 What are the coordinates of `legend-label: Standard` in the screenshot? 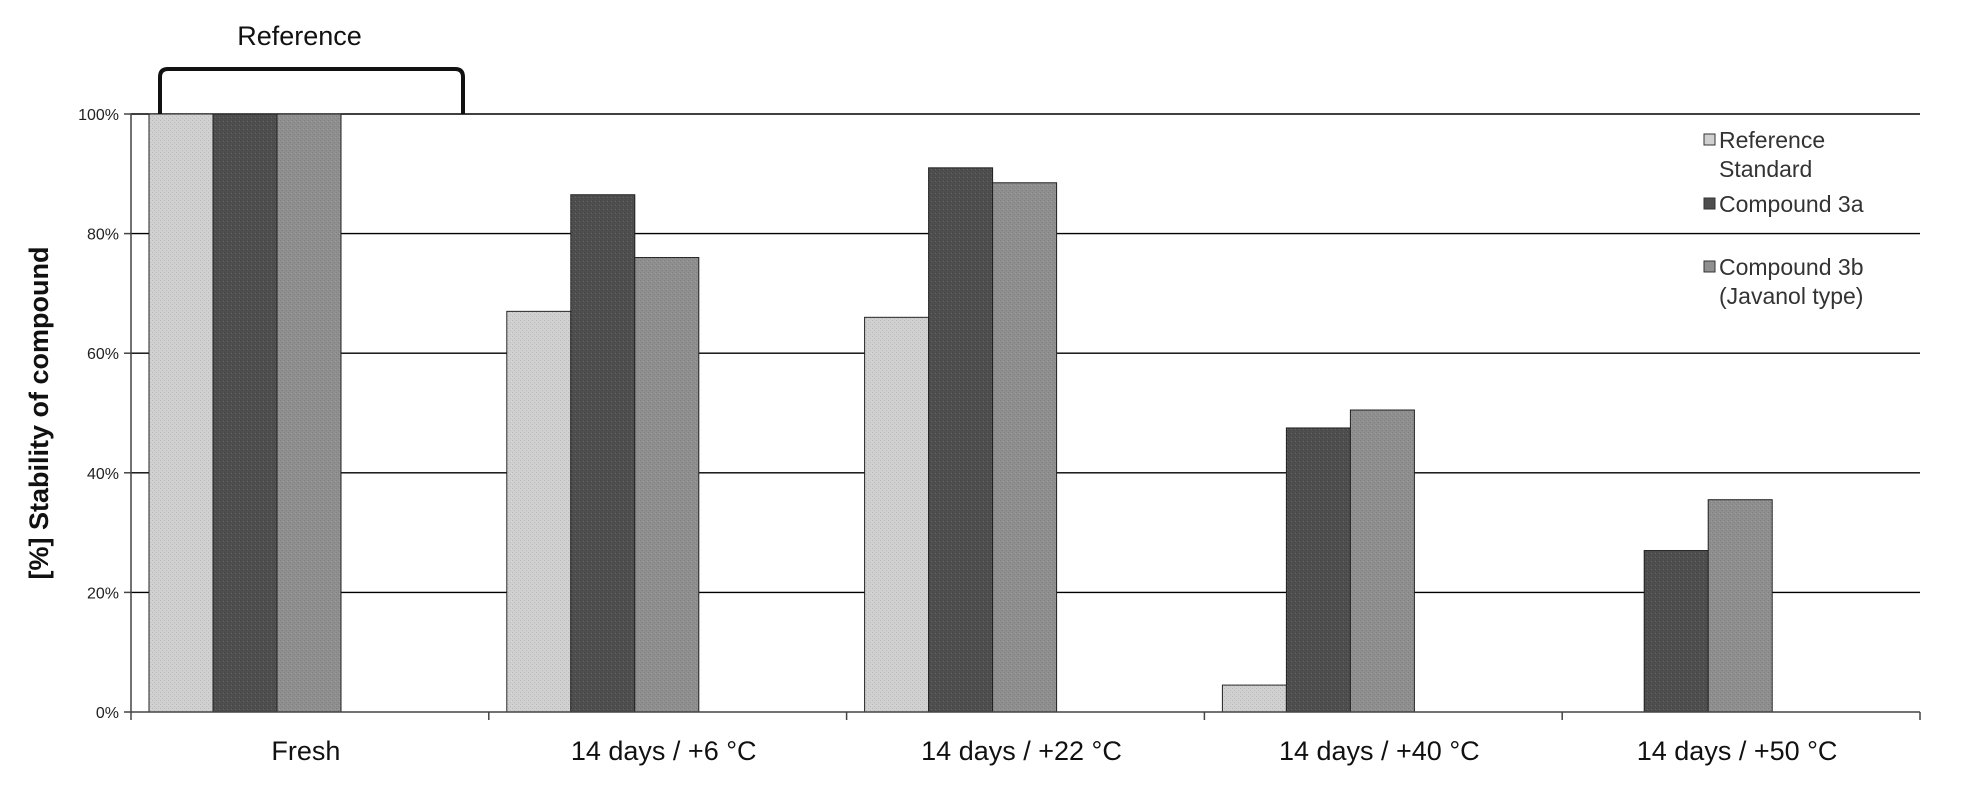 It's located at (1765, 169).